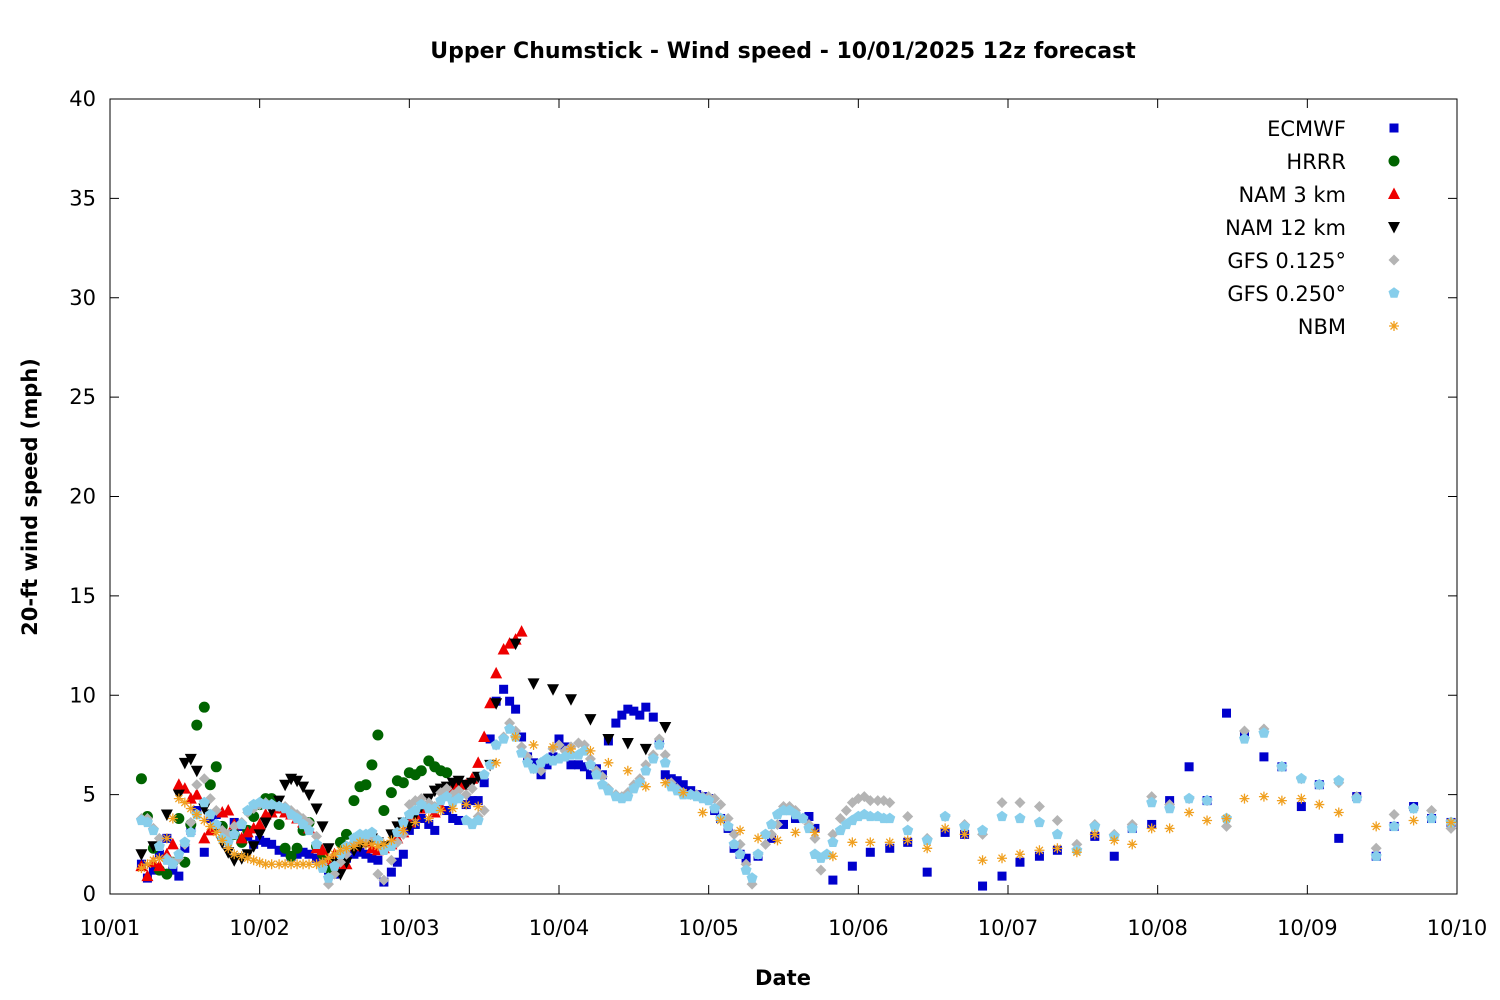 This screenshot has width=1500, height=1000. What do you see at coordinates (1457, 928) in the screenshot?
I see `x-tick-label: 10/10` at bounding box center [1457, 928].